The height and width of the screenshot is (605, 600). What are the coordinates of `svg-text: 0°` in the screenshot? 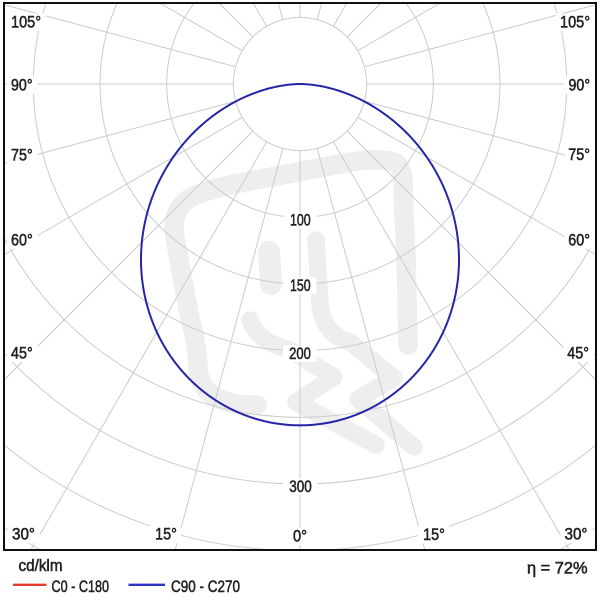 It's located at (300, 537).